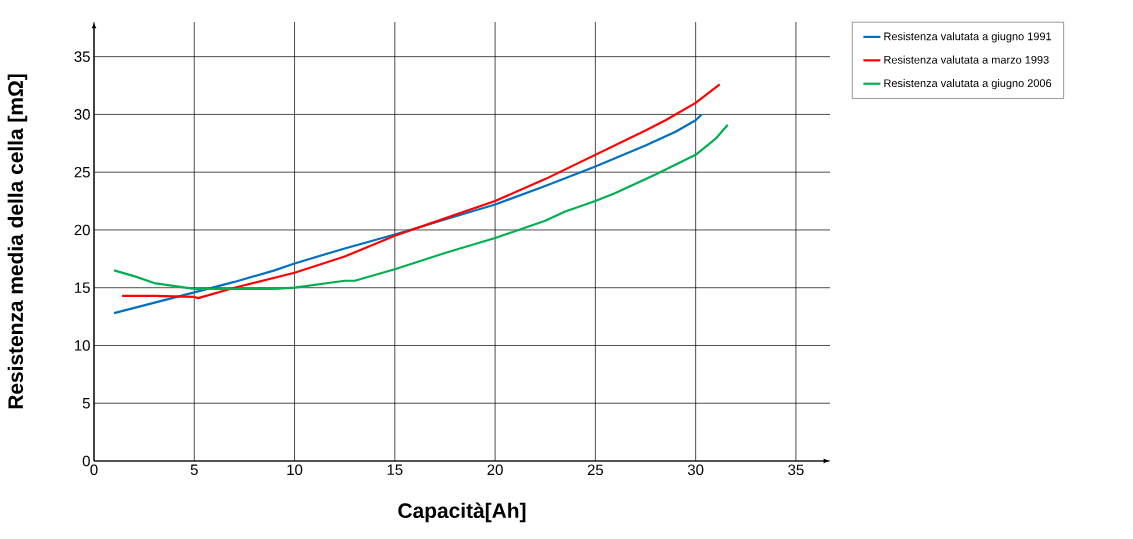 This screenshot has width=1133, height=539. What do you see at coordinates (796, 470) in the screenshot?
I see `x-tick-label: 35` at bounding box center [796, 470].